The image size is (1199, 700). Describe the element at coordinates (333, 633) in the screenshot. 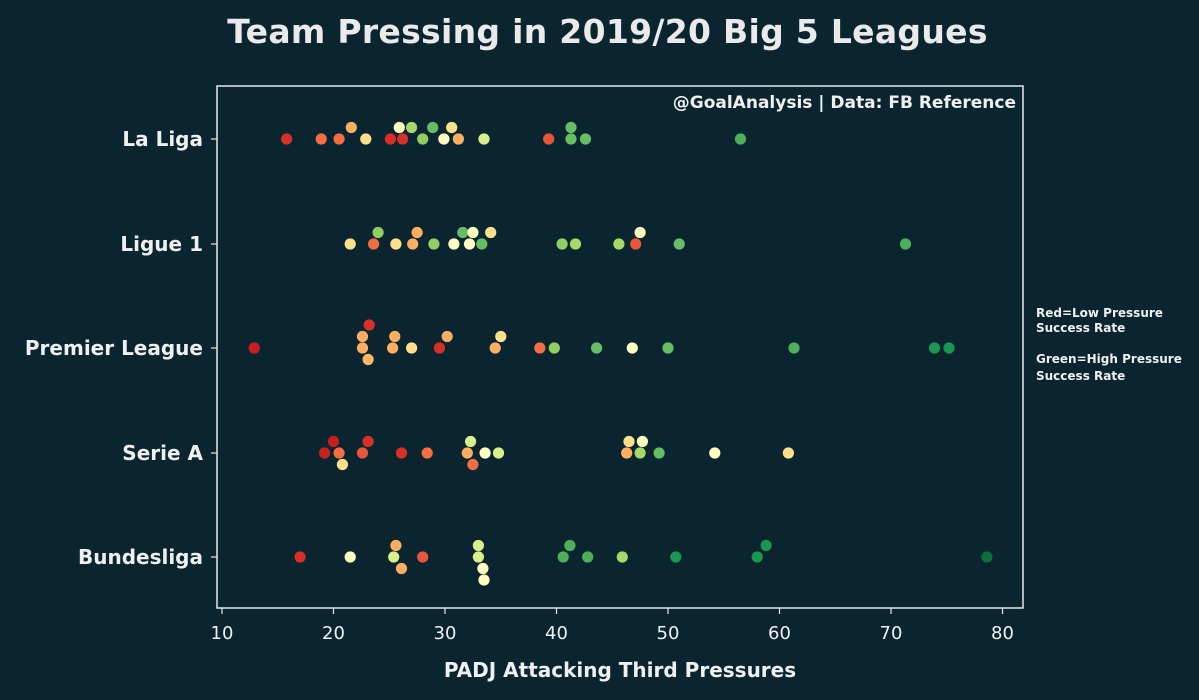

I see `x-tick-label: 20` at that location.